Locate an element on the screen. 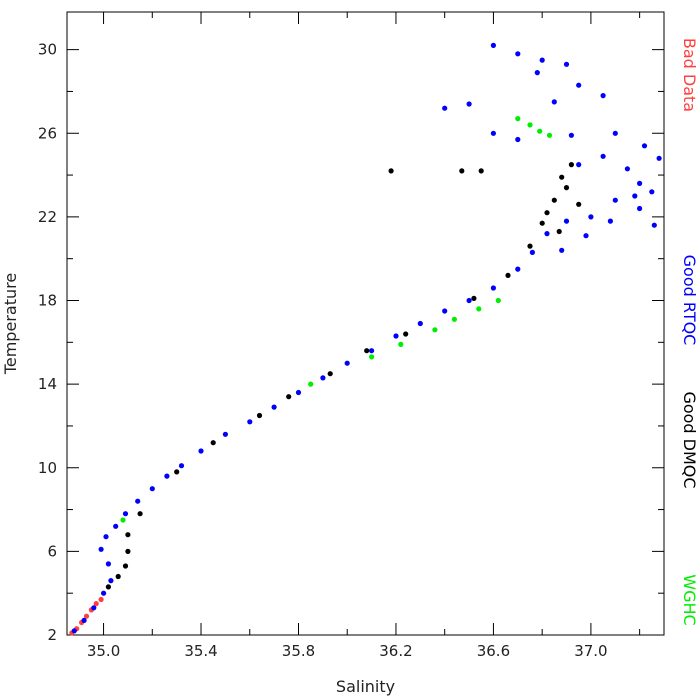 Image resolution: width=700 pixels, height=700 pixels. y-tick-label: 22 is located at coordinates (47, 217).